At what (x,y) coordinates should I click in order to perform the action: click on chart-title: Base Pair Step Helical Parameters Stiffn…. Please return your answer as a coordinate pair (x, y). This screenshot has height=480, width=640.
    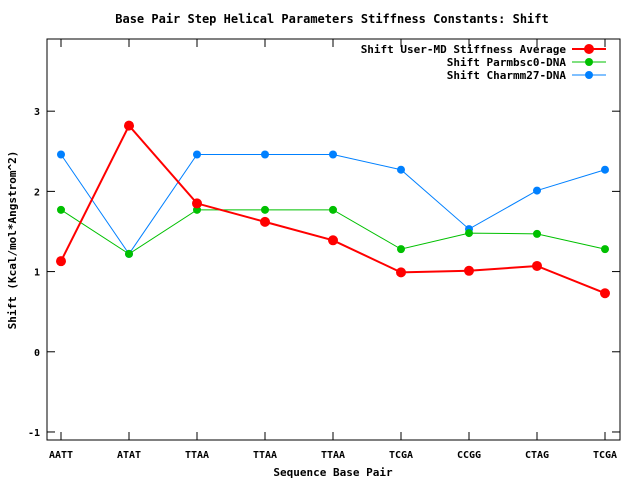
    Looking at the image, I should click on (331, 19).